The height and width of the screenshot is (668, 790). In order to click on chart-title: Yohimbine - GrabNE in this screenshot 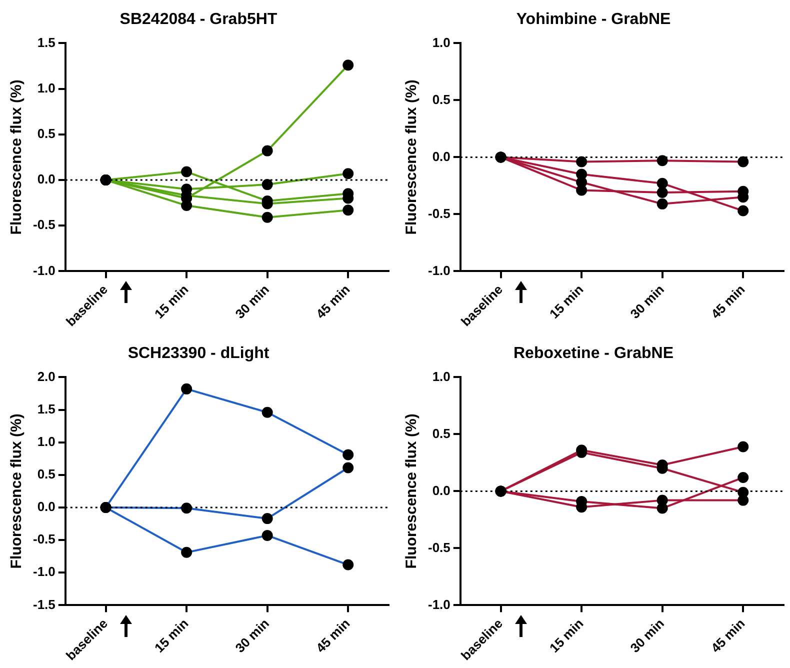, I will do `click(594, 19)`.